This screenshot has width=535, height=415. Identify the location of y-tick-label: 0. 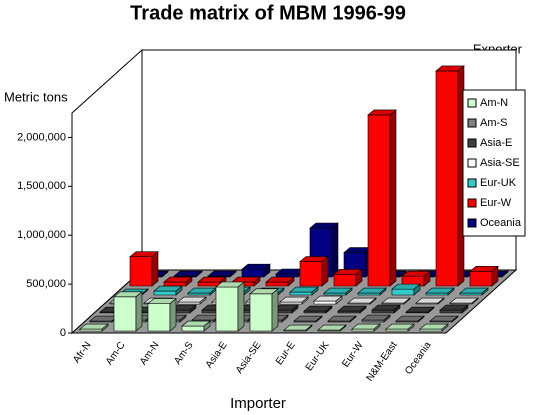
(63, 333).